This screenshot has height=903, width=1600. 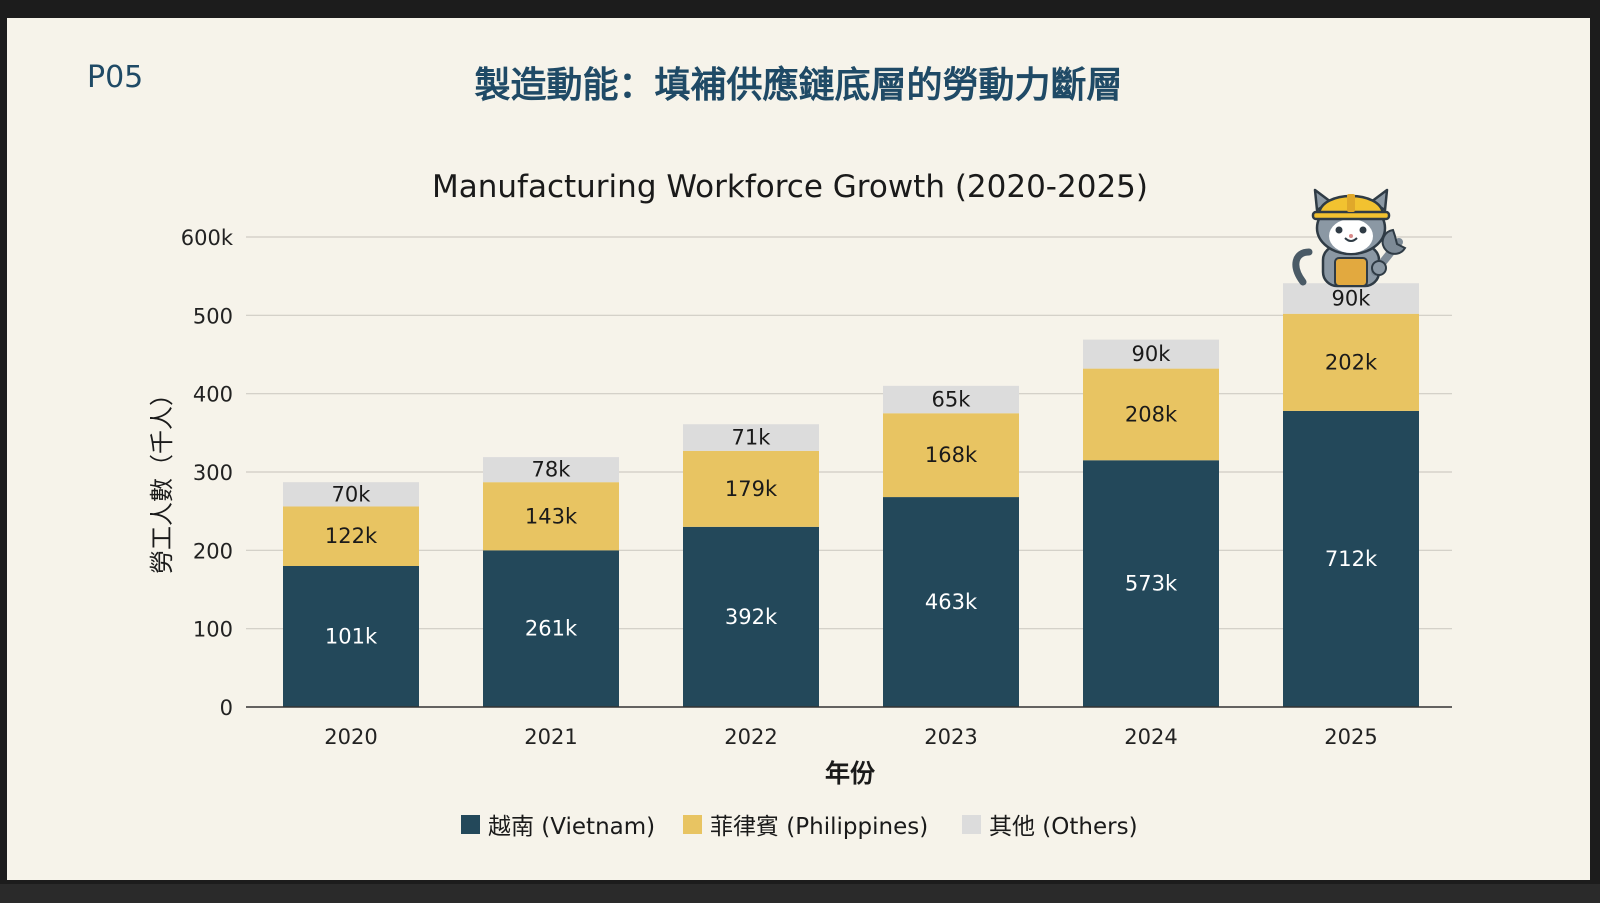 What do you see at coordinates (819, 827) in the screenshot?
I see `legend-label-philippines: 菲律賓 (Philippines)` at bounding box center [819, 827].